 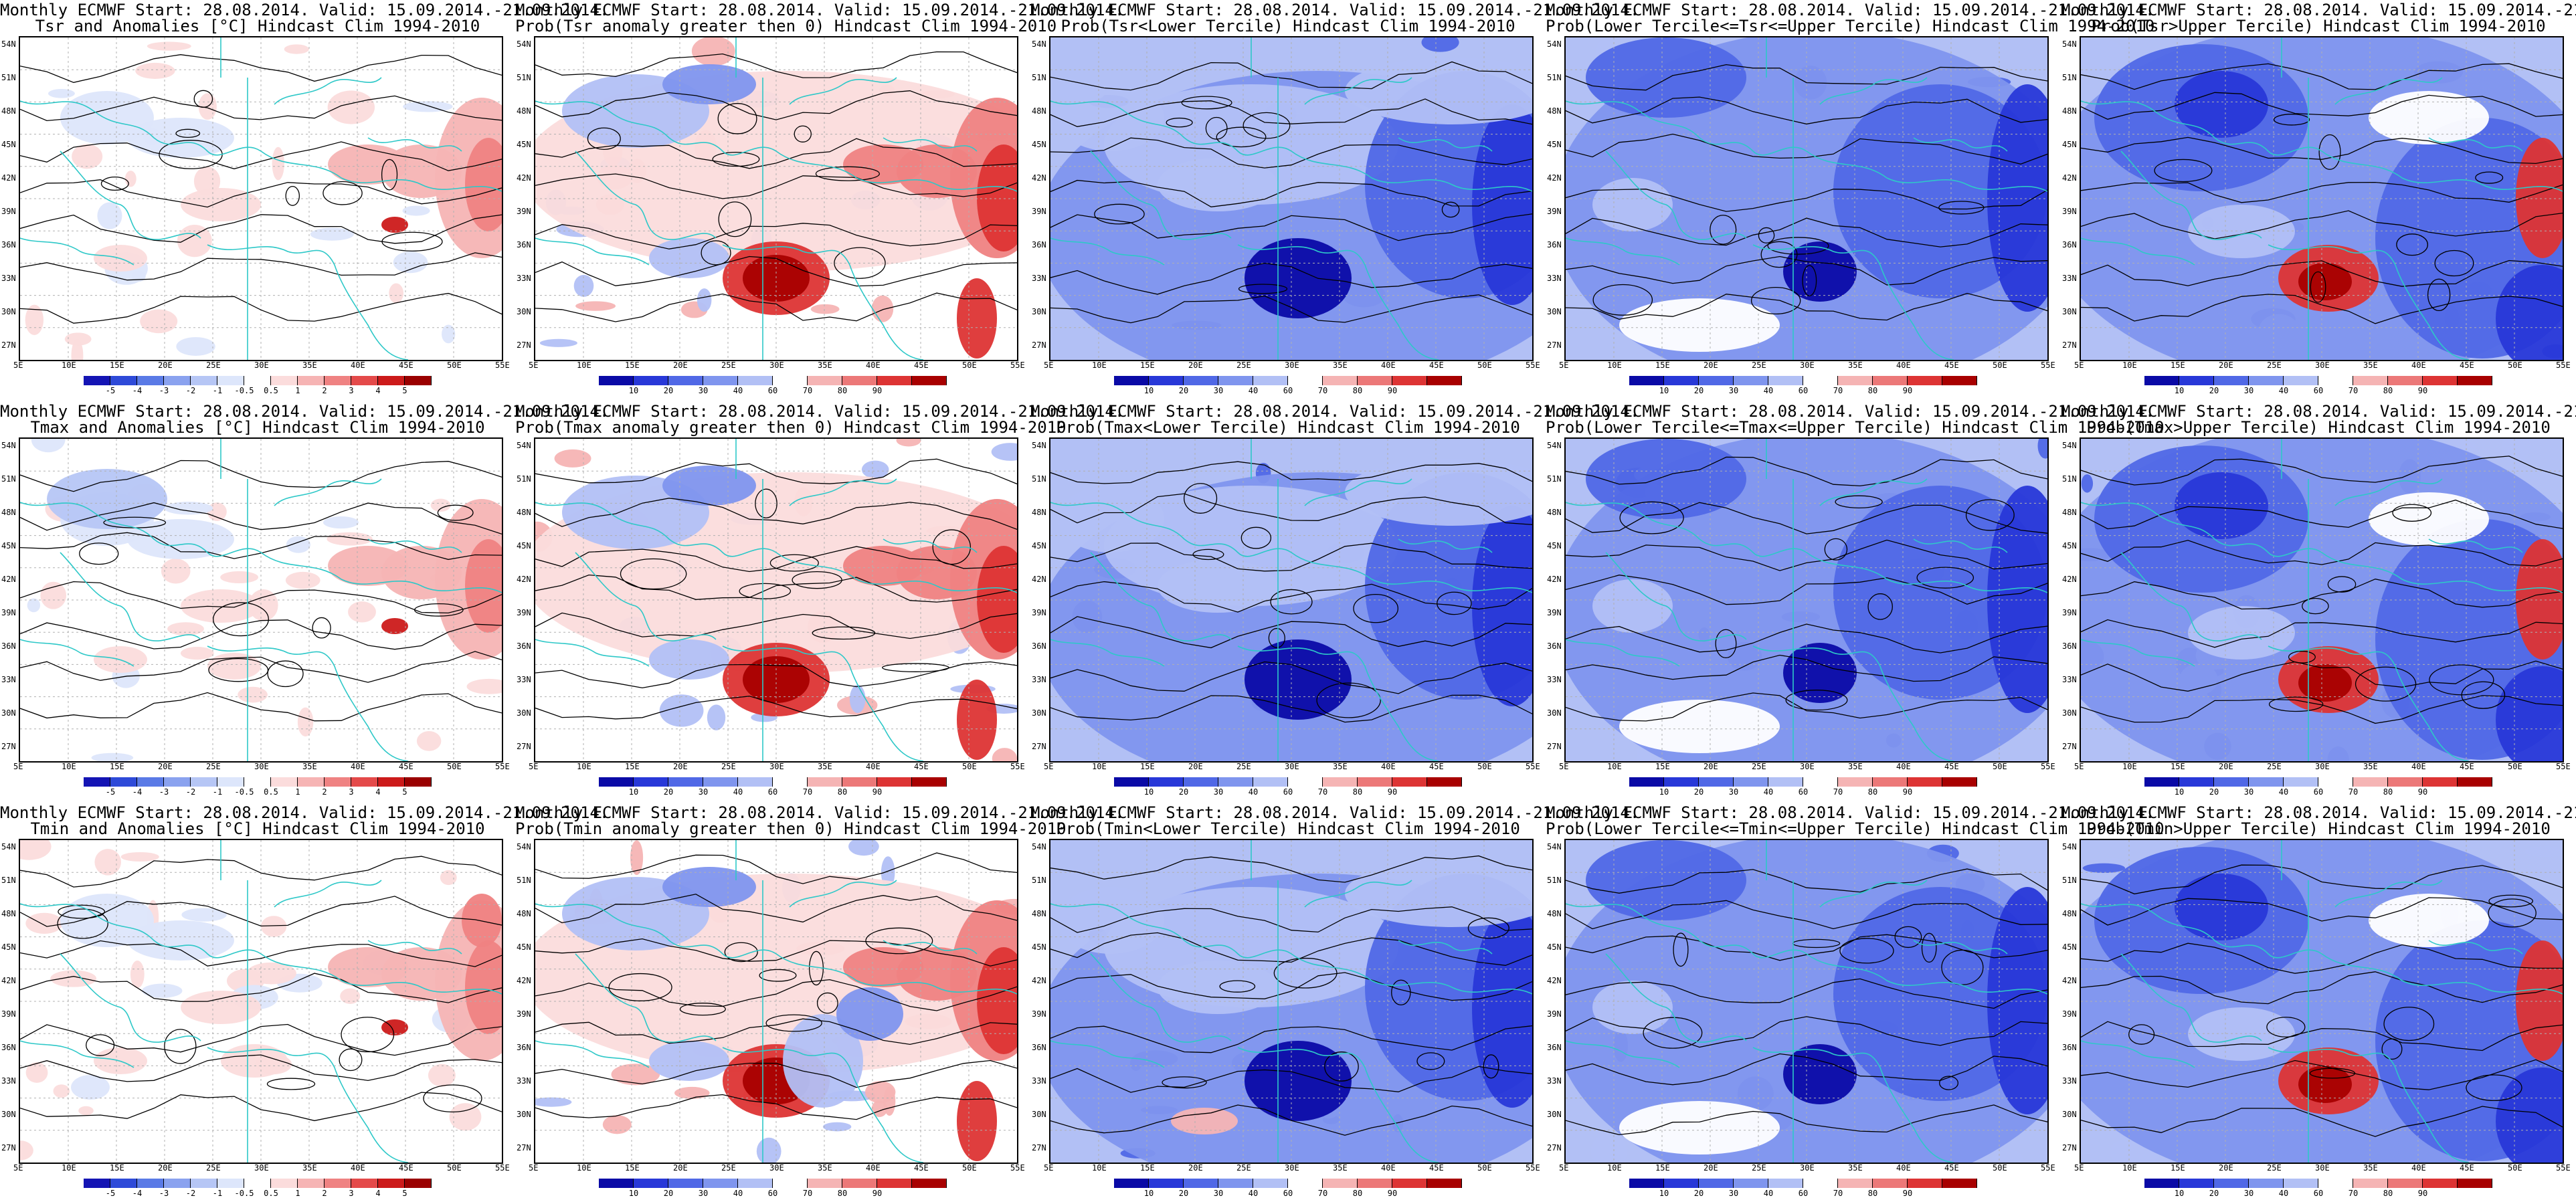 I want to click on colorbar-tick-label: 80, so click(x=842, y=792).